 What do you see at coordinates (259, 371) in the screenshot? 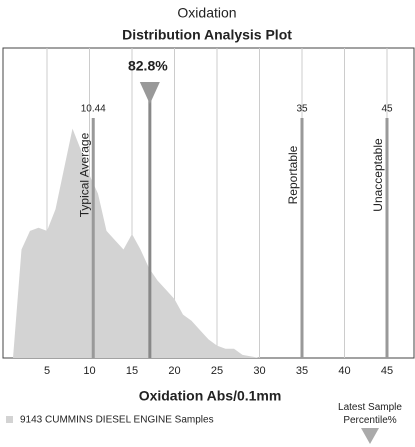
I see `x-tick-label: 30` at bounding box center [259, 371].